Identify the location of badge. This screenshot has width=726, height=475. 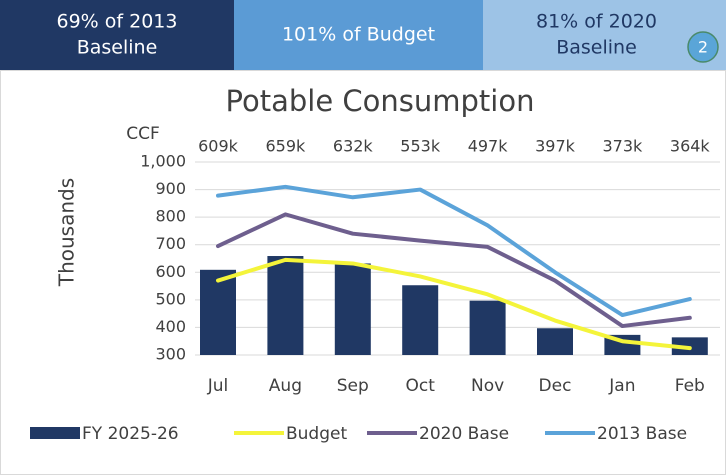
(703, 47).